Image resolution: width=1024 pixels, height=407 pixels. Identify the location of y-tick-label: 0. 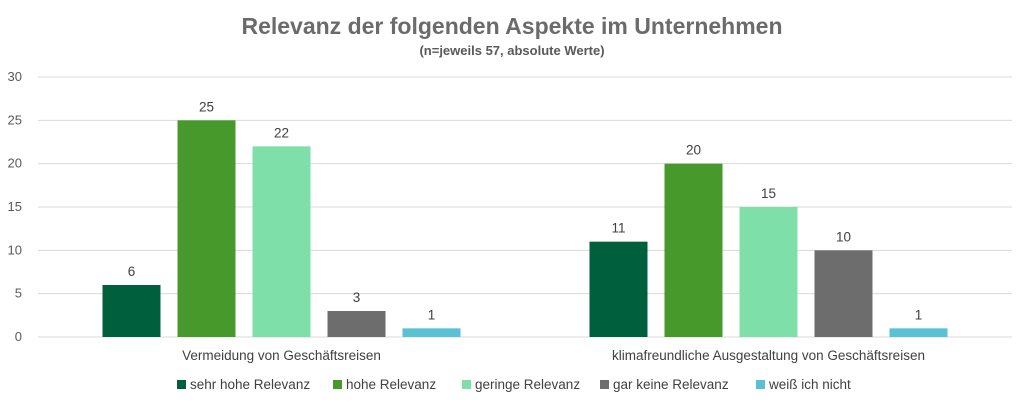
(18, 336).